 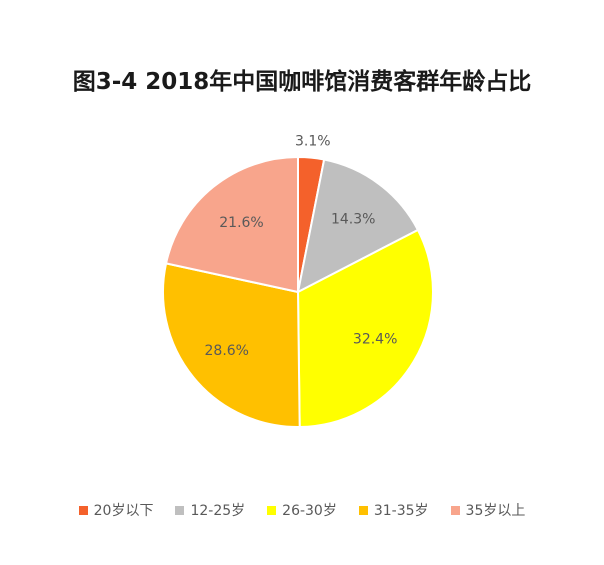 What do you see at coordinates (313, 142) in the screenshot?
I see `slice-label-1: 3.1%` at bounding box center [313, 142].